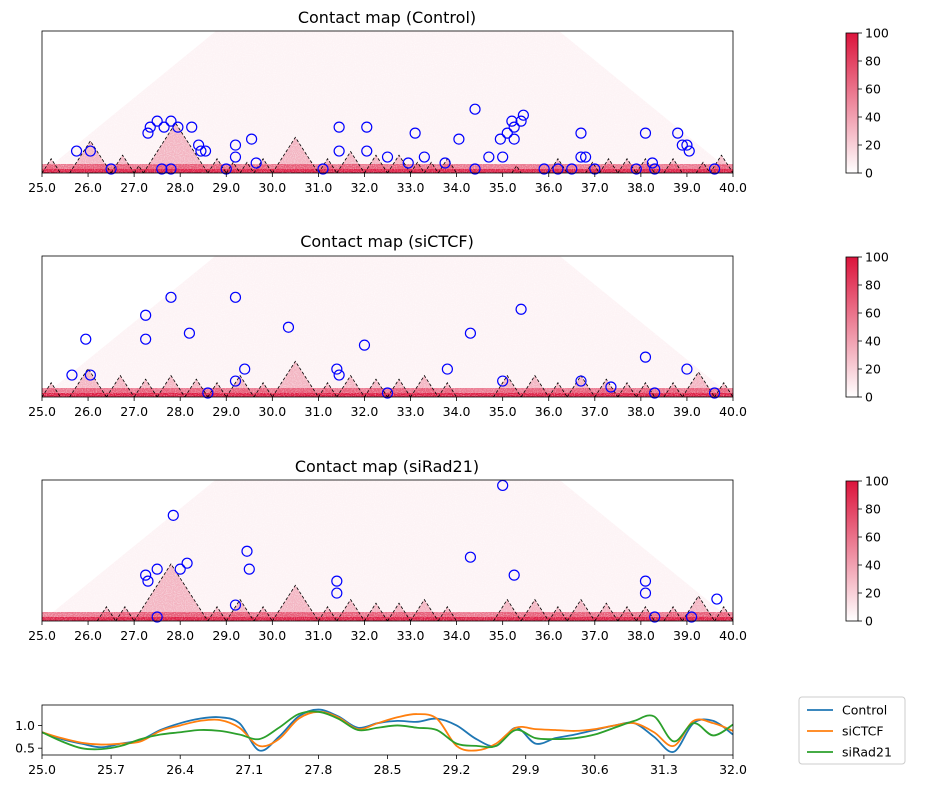  Describe the element at coordinates (457, 187) in the screenshot. I see `x-tick-label: 34.0` at that location.